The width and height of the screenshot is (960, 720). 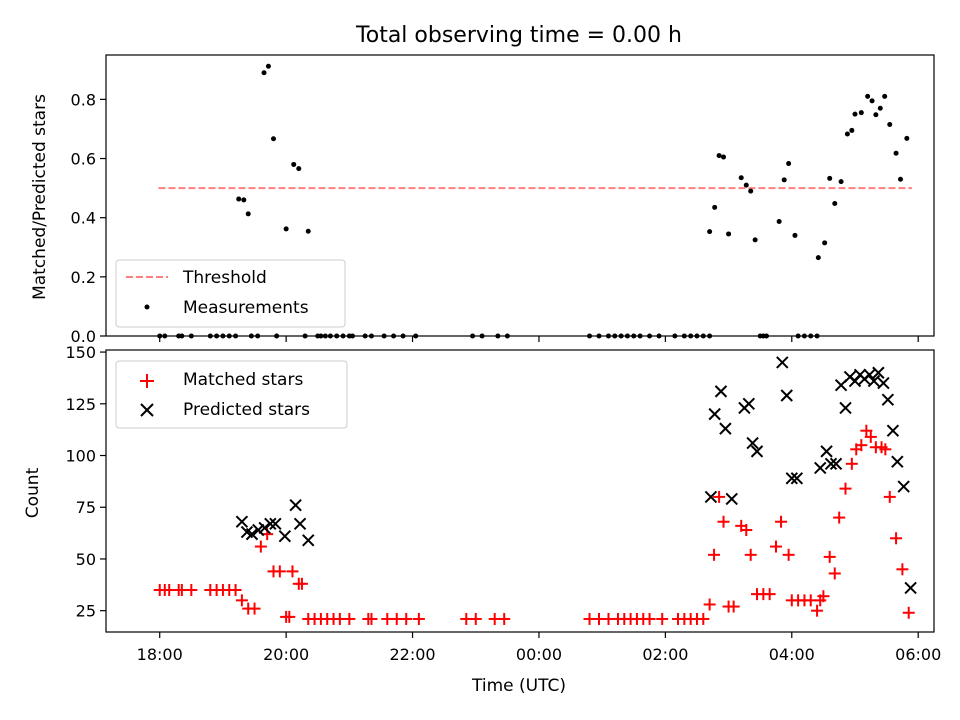 I want to click on bottom-y-tick-label: 150, so click(x=80, y=352).